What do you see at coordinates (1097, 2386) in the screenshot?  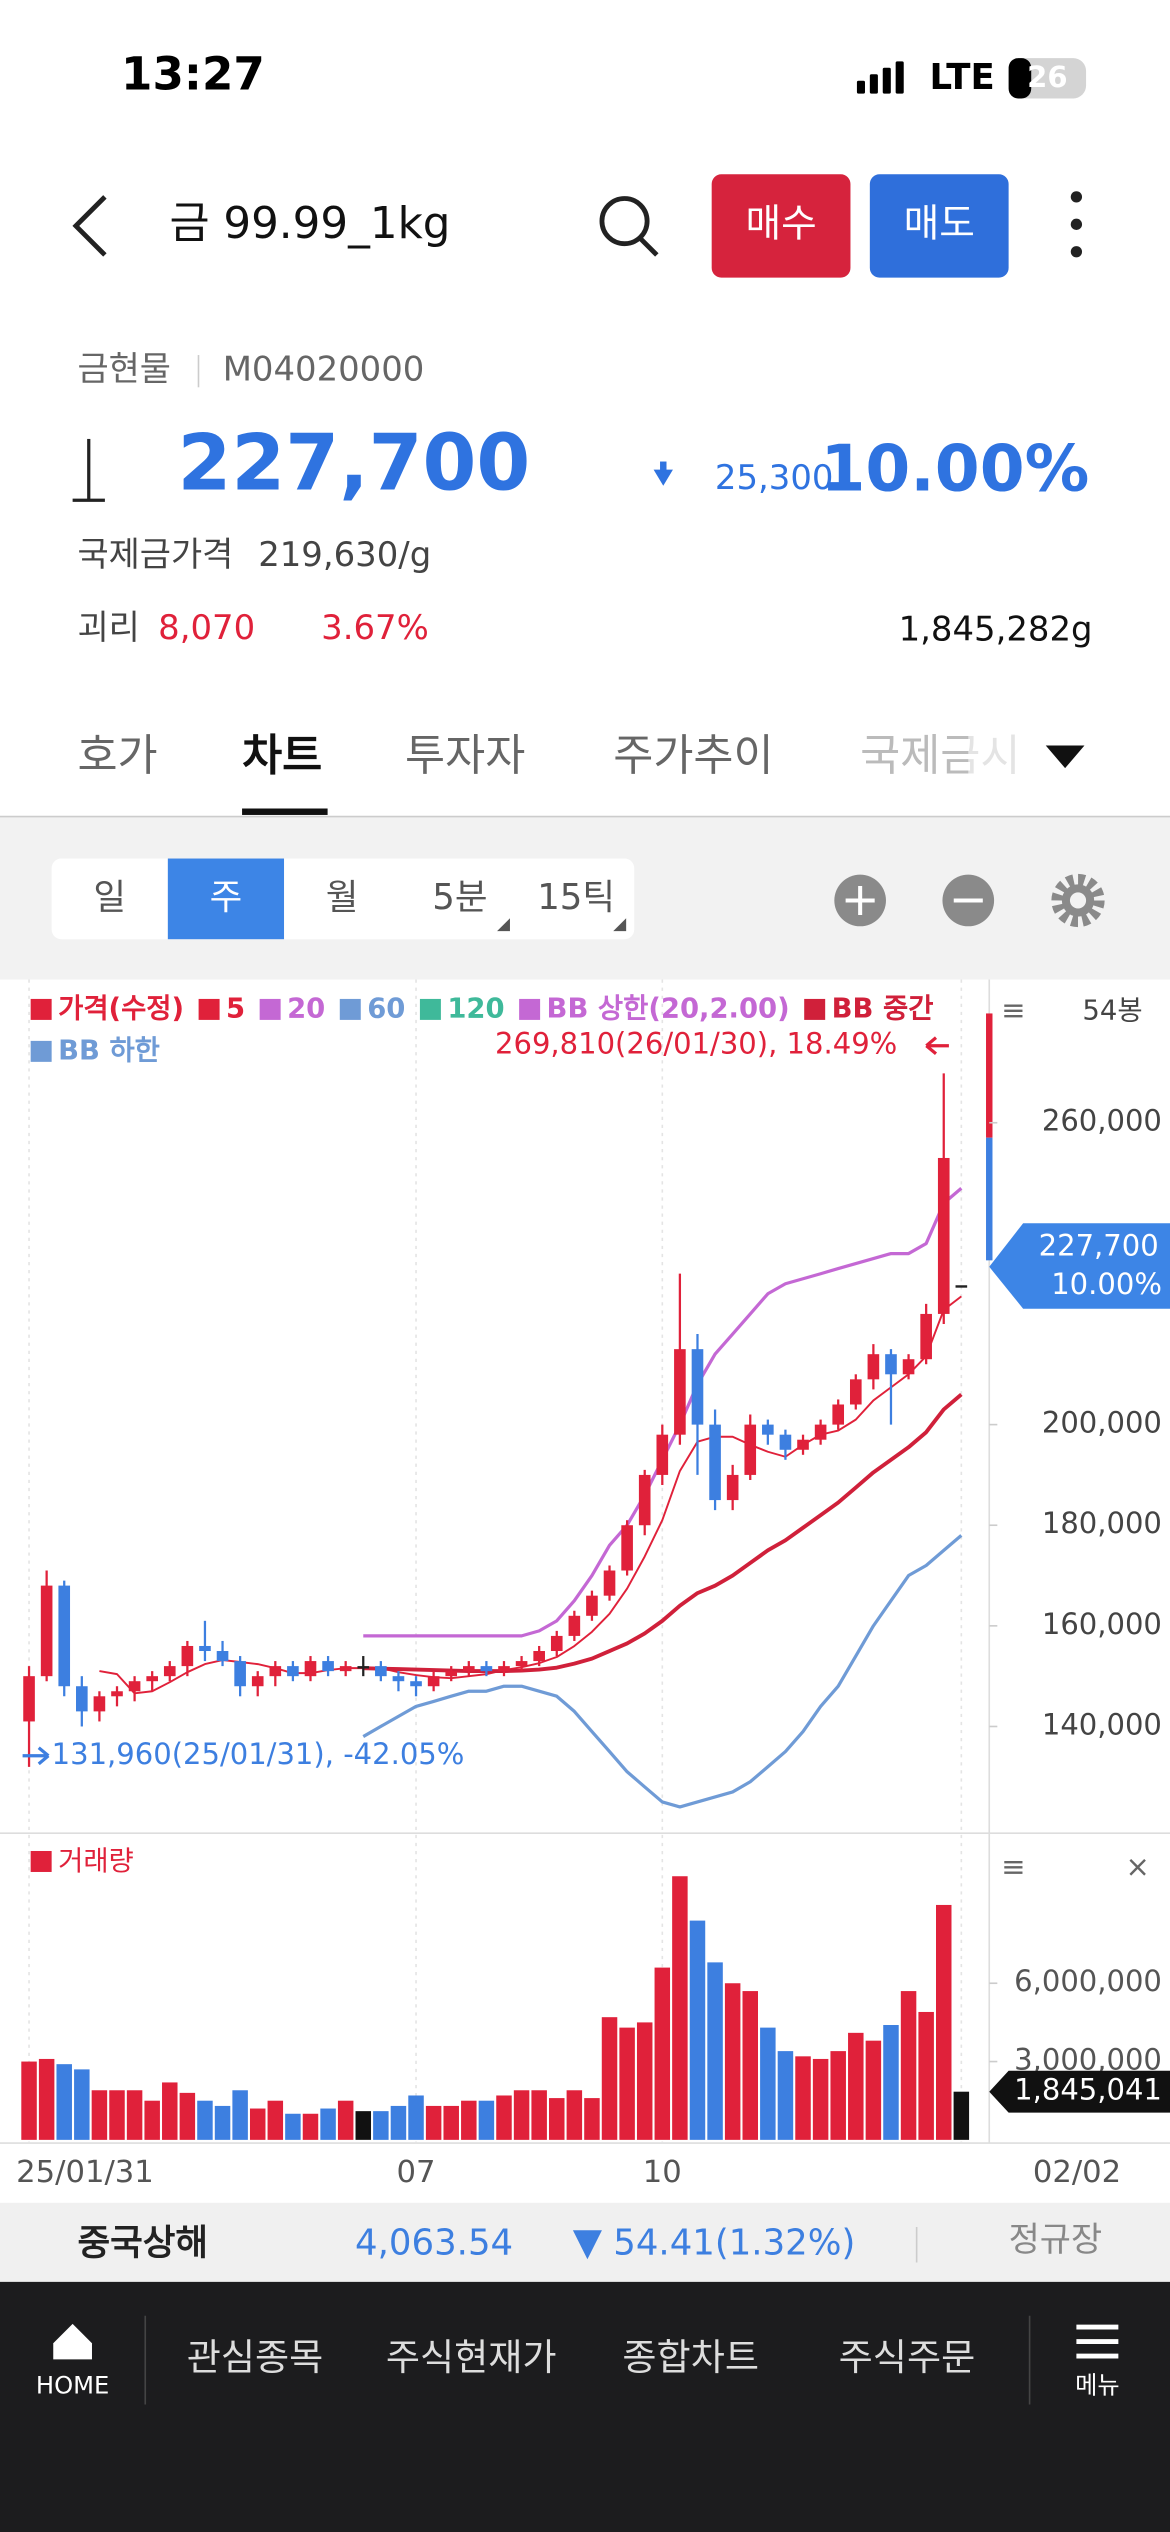 I see `nav-menu: 메뉴` at bounding box center [1097, 2386].